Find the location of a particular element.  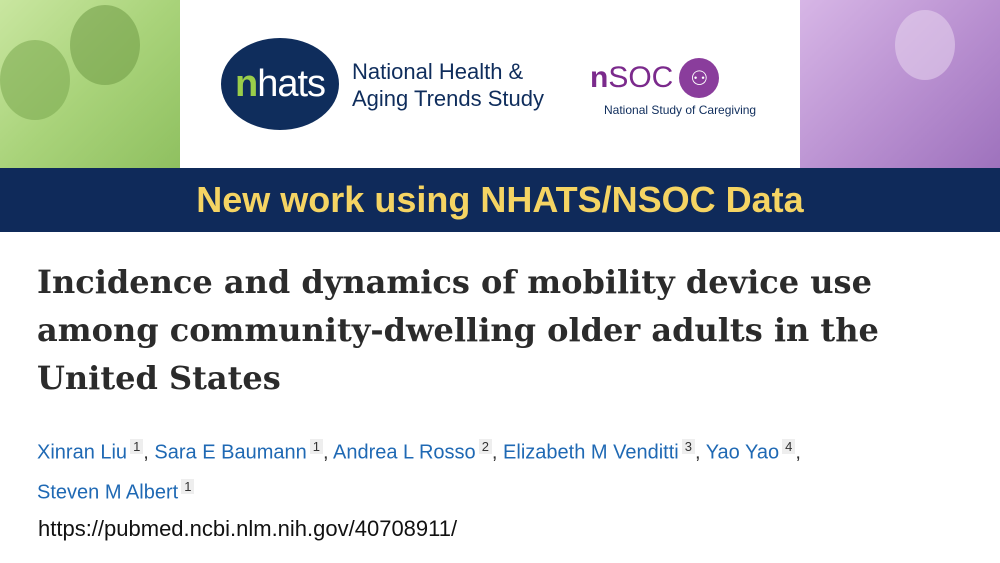

nhats-name-line1: National Health & is located at coordinates (438, 71).